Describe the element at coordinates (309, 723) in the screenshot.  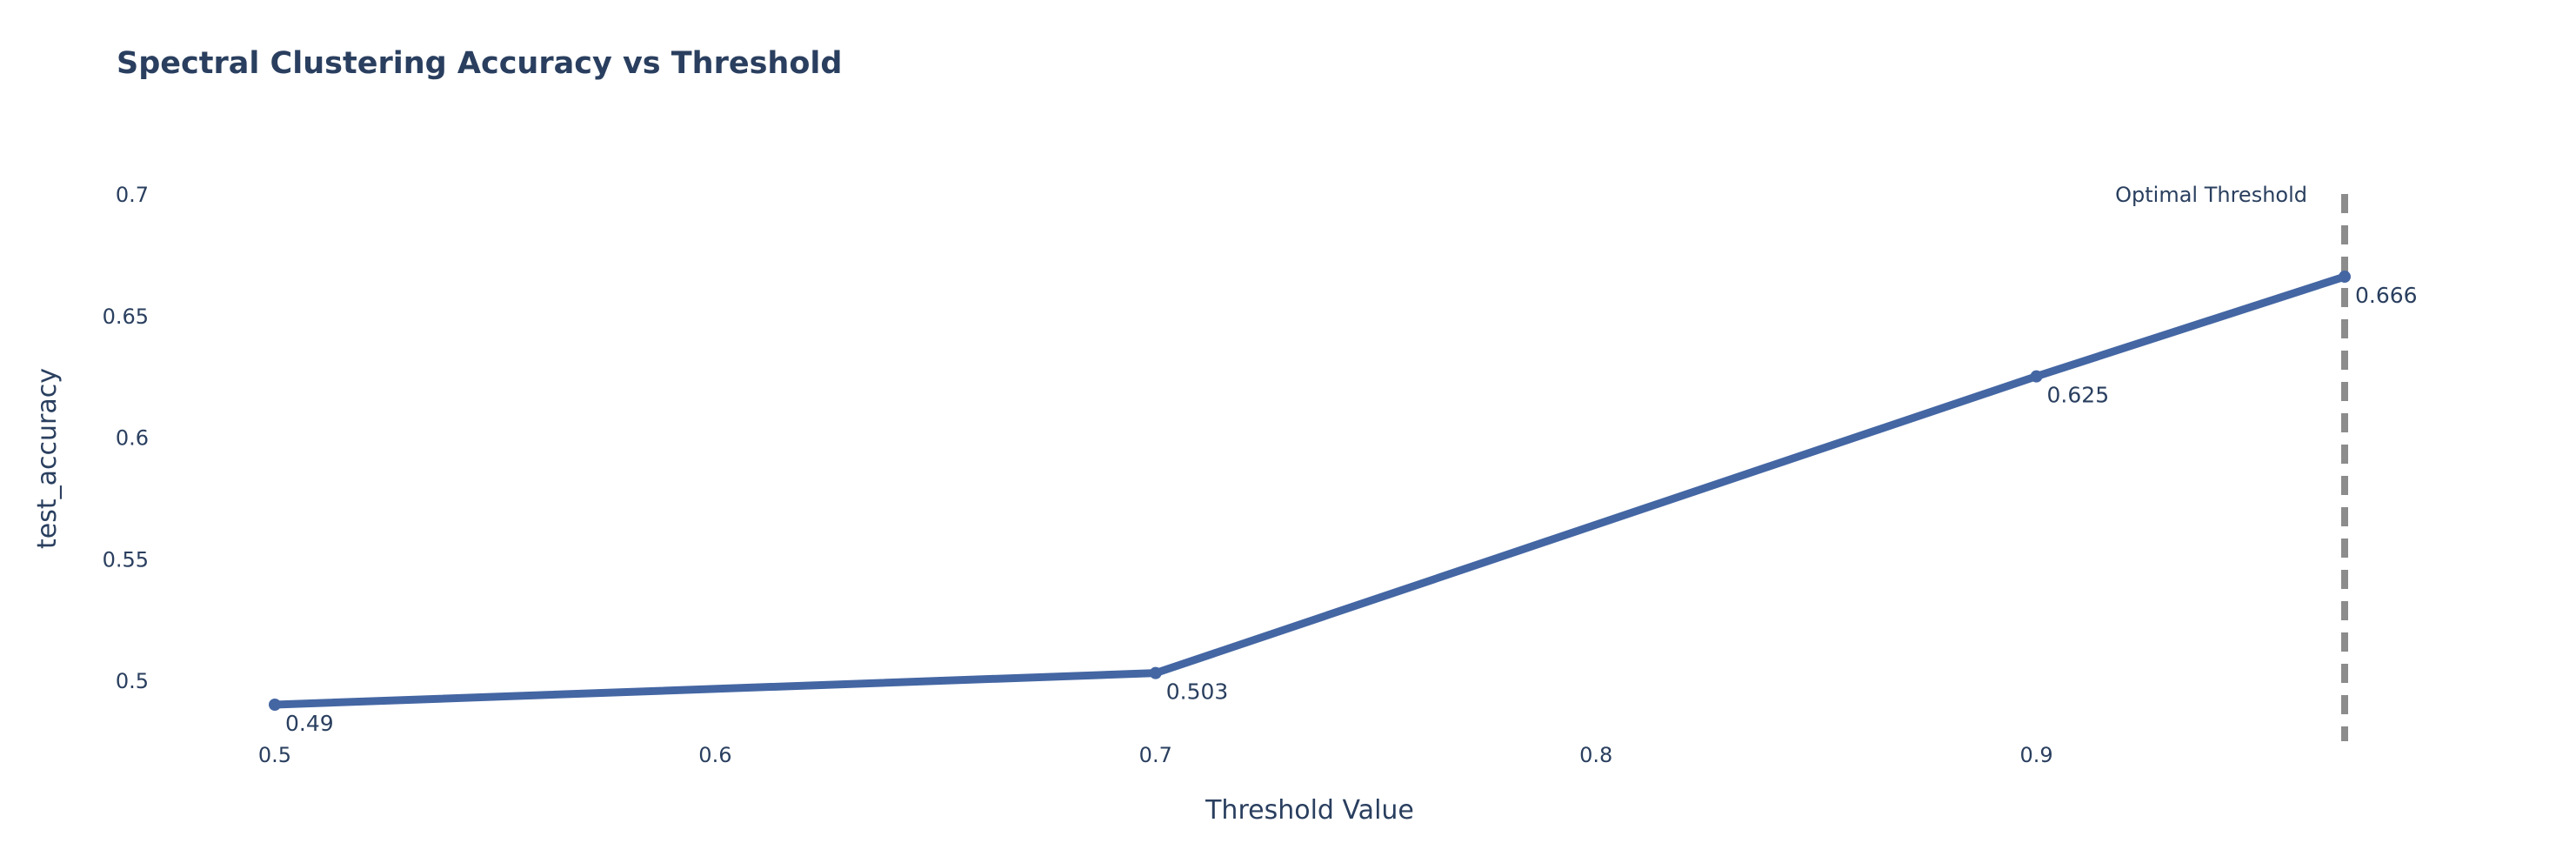
I see `data-label: 0.49` at that location.